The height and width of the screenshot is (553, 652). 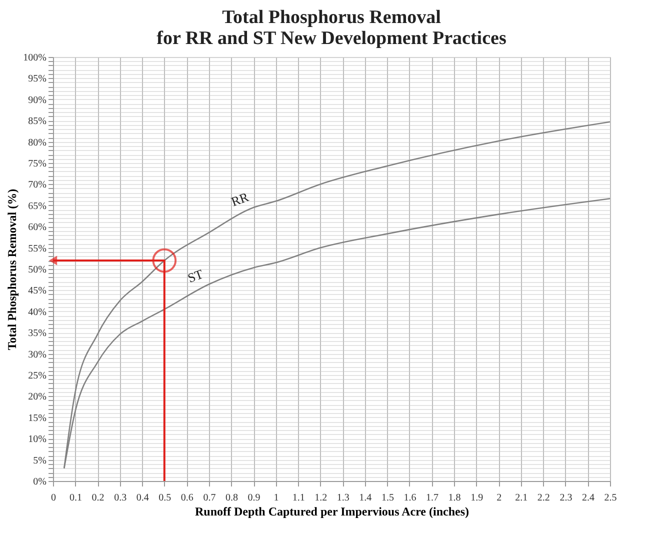 What do you see at coordinates (37, 376) in the screenshot?
I see `y-tick-label: 25%` at bounding box center [37, 376].